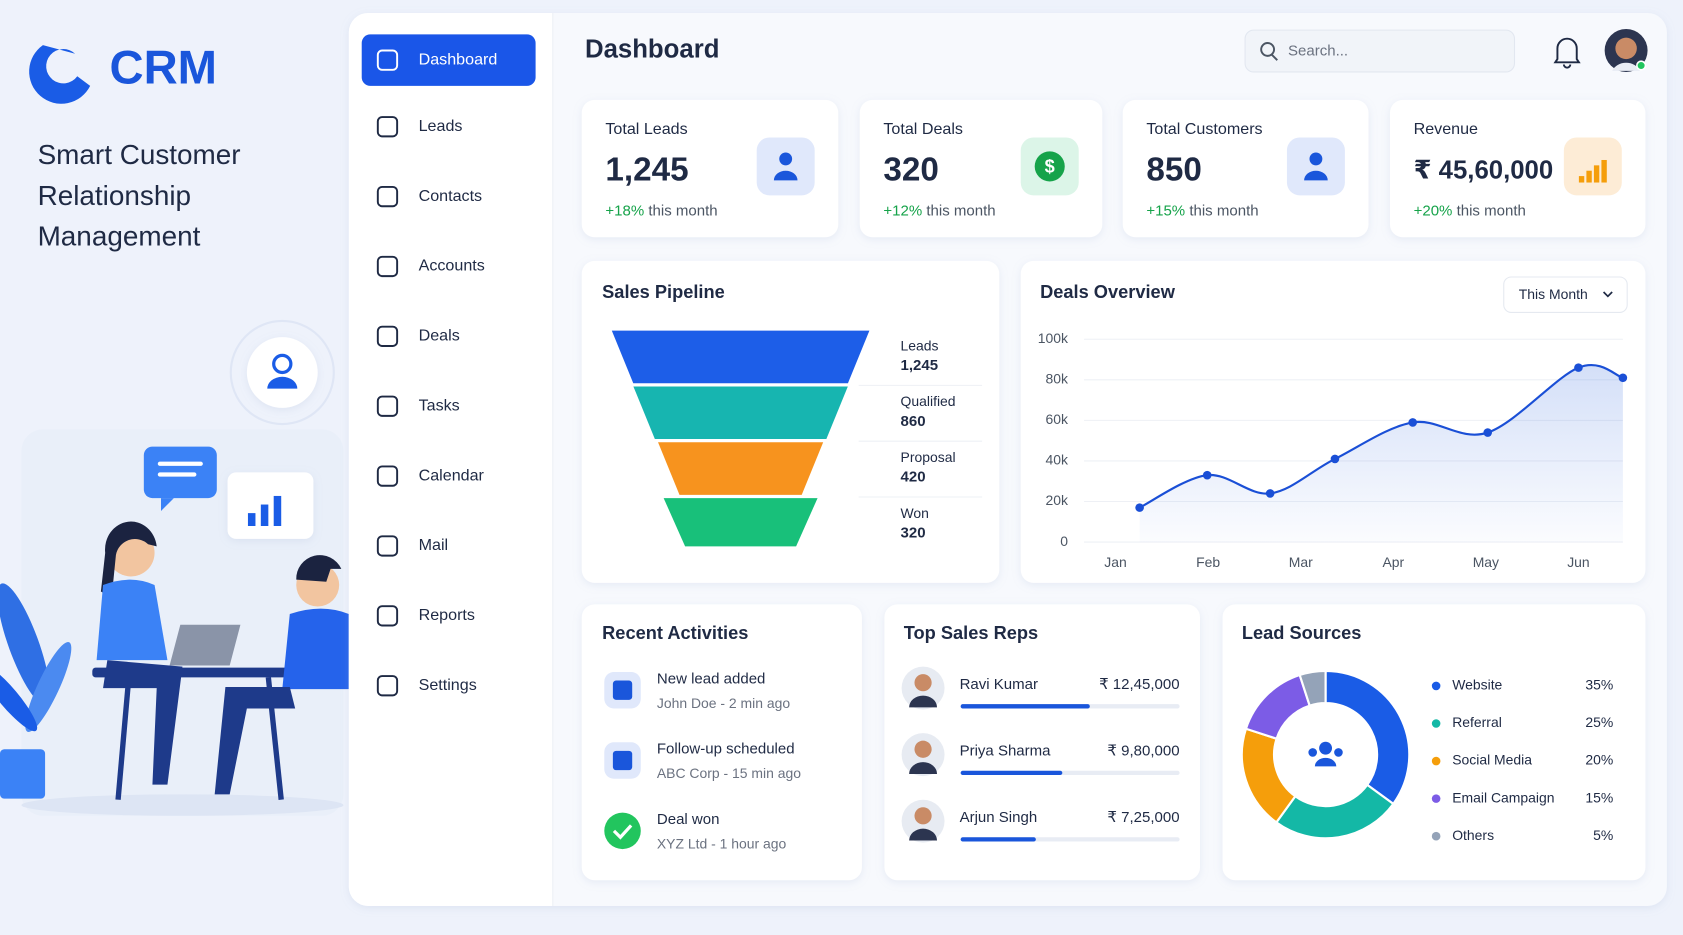 Image resolution: width=1683 pixels, height=935 pixels. What do you see at coordinates (928, 401) in the screenshot?
I see `funnel-label: Qualified` at bounding box center [928, 401].